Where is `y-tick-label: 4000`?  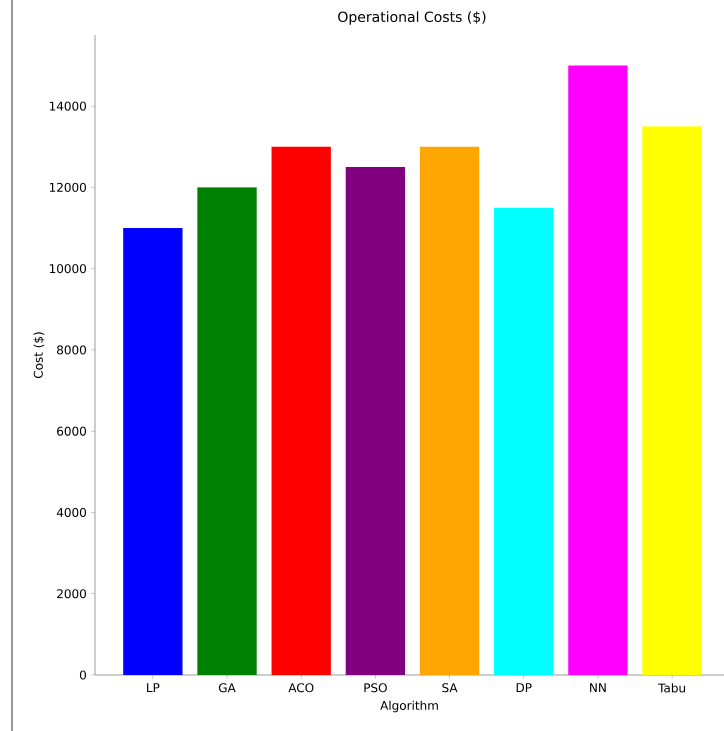 y-tick-label: 4000 is located at coordinates (71, 512).